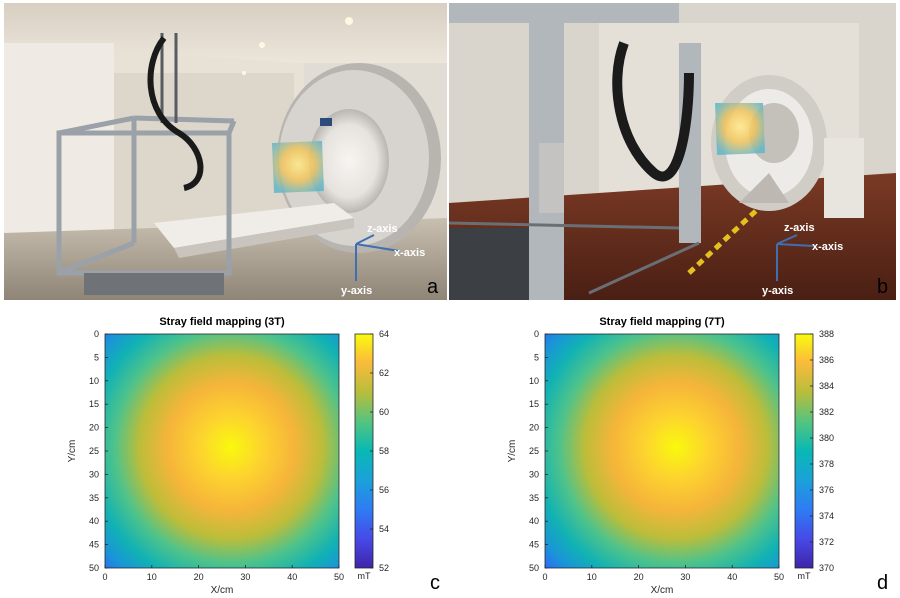  I want to click on colorbar-tick-label: 386, so click(826, 360).